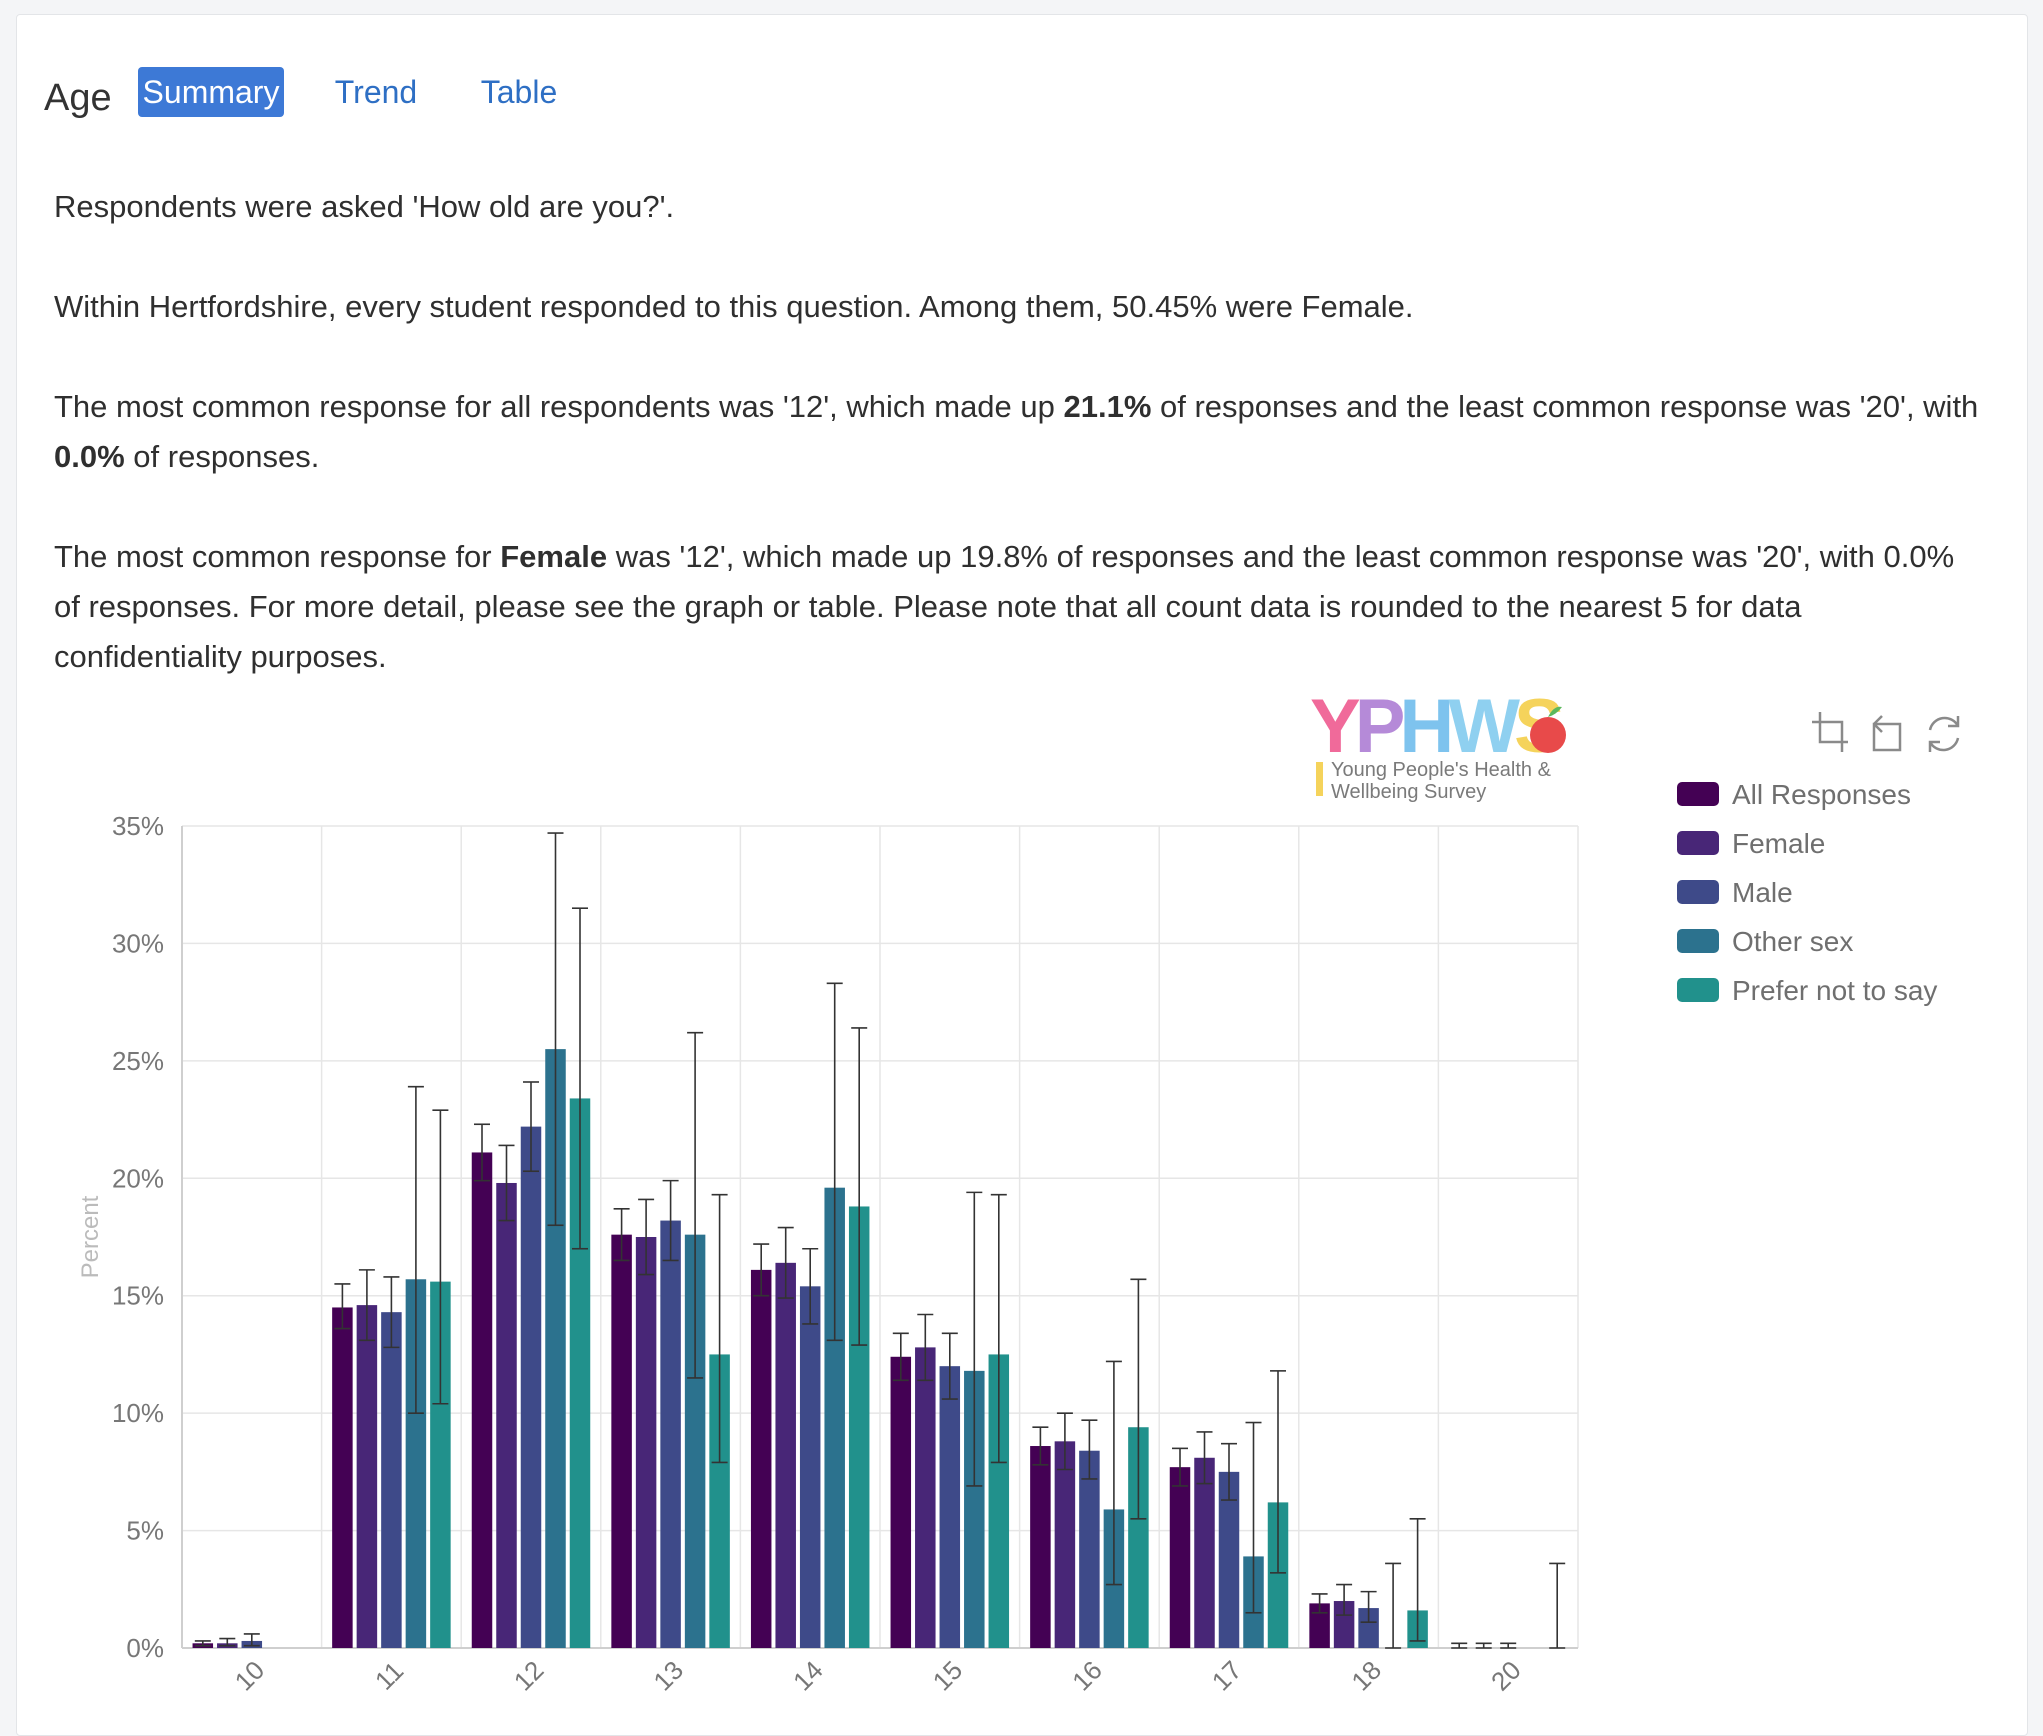 The image size is (2043, 1736). I want to click on y-tick-label: 5%, so click(145, 1531).